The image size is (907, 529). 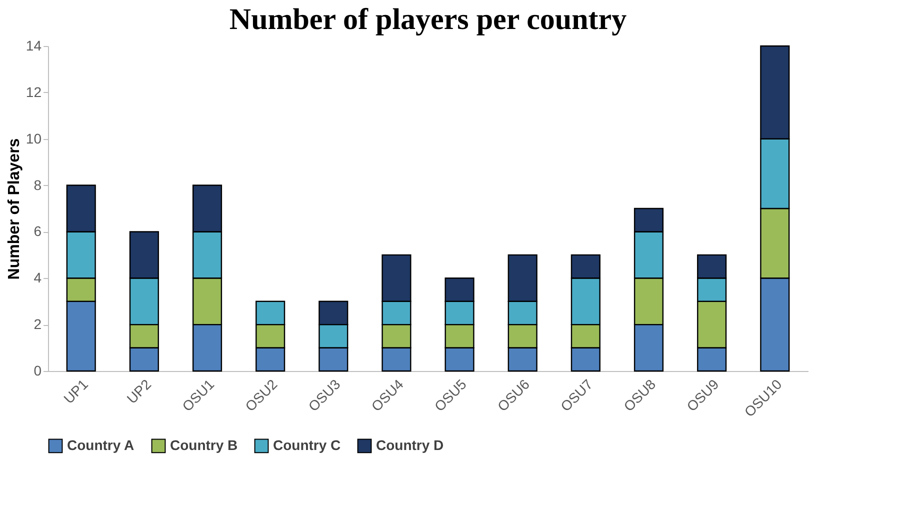 What do you see at coordinates (38, 370) in the screenshot?
I see `y-tick-label: 0` at bounding box center [38, 370].